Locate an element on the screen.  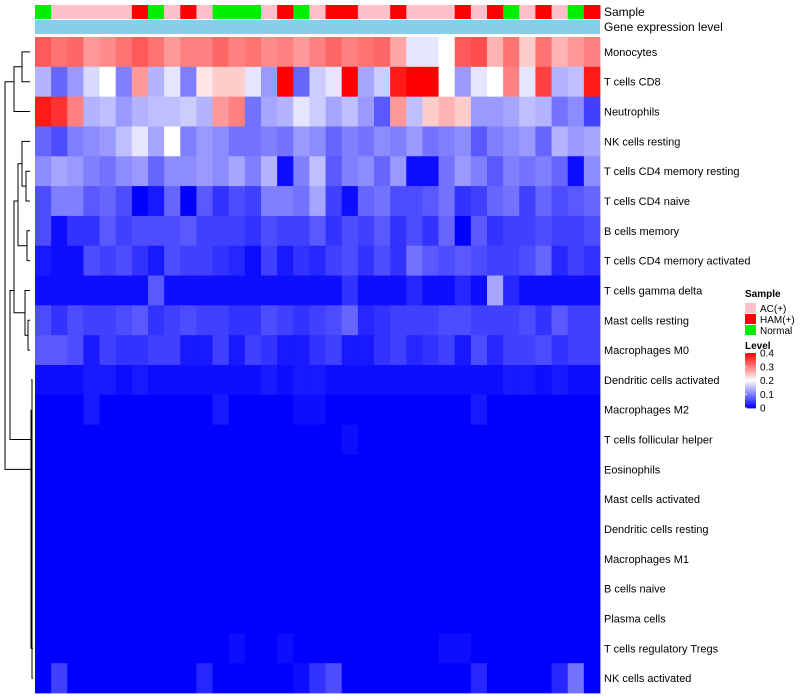
row-label: Macrophages M0 is located at coordinates (646, 351).